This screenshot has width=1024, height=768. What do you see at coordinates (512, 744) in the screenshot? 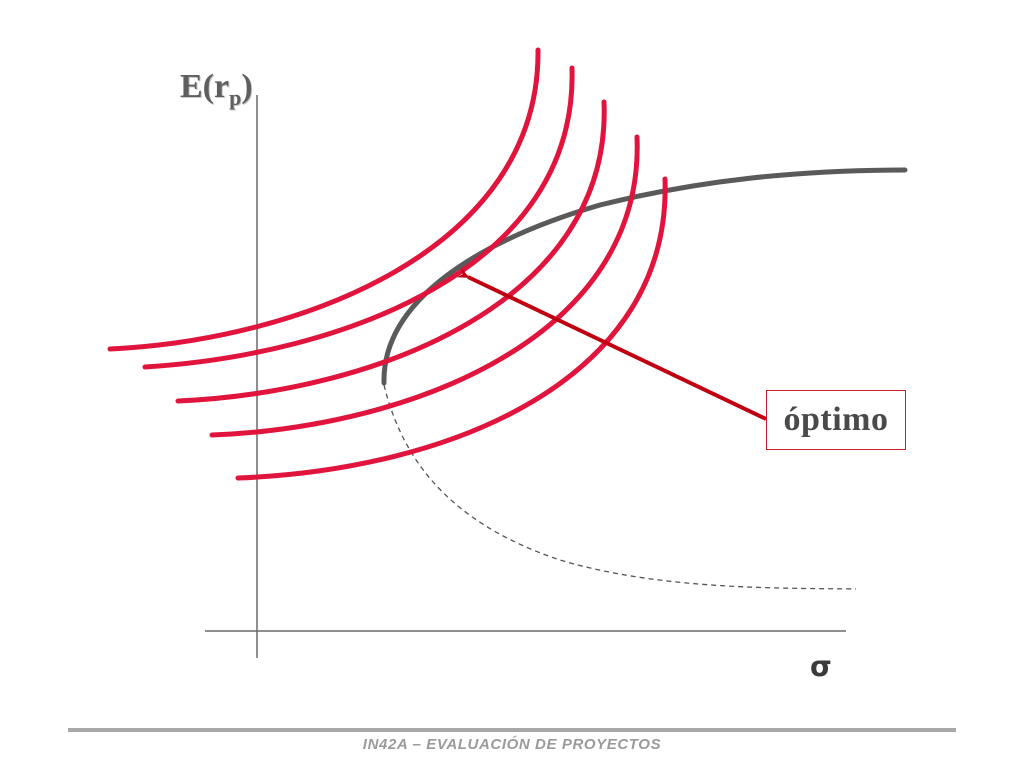
I see `footer-course-title: IN42A – EVALUACIÓN DE PROYECTOS` at bounding box center [512, 744].